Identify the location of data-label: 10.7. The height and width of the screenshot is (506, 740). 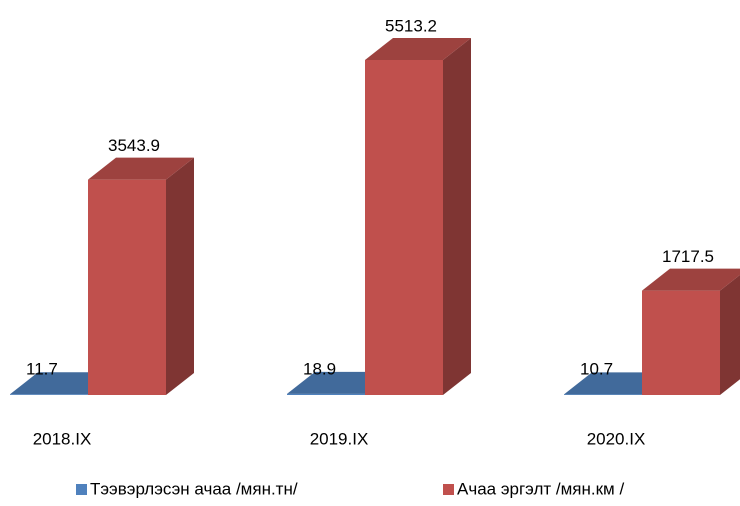
(596, 368).